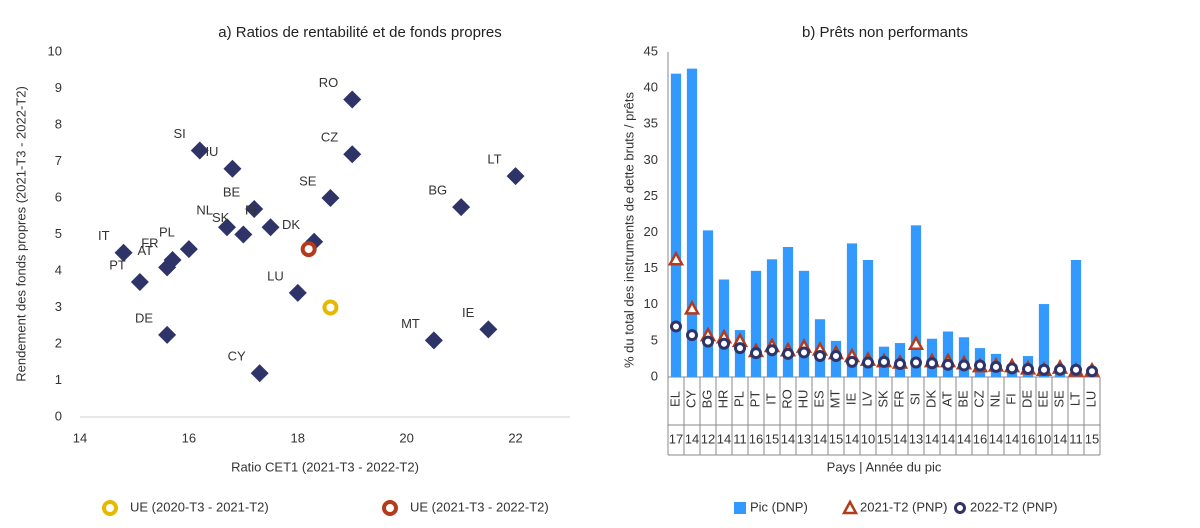 Image resolution: width=1200 pixels, height=528 pixels. I want to click on chart-title: b) Prêts non performants, so click(885, 32).